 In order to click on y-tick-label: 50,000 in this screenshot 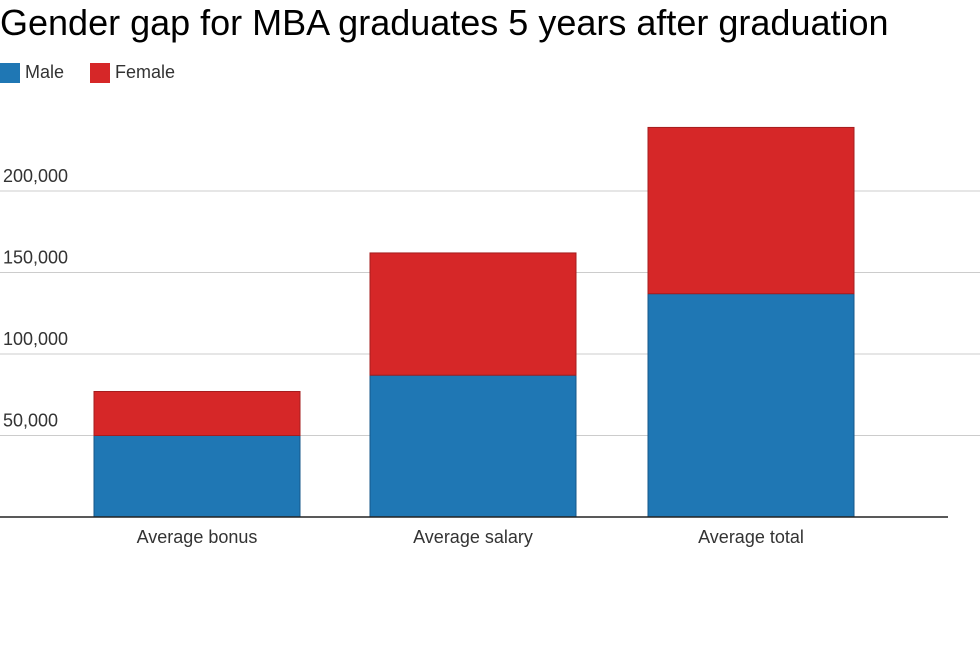, I will do `click(30, 421)`.